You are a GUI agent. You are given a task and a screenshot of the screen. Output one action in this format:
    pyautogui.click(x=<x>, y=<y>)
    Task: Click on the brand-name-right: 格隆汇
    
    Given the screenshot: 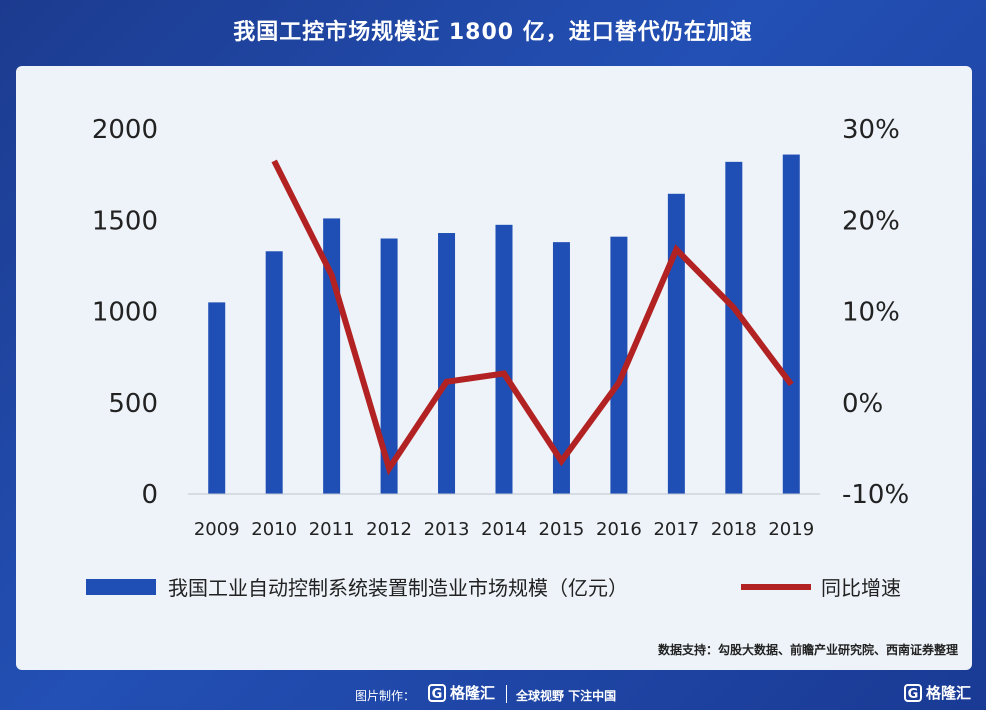 What is the action you would take?
    pyautogui.click(x=949, y=693)
    